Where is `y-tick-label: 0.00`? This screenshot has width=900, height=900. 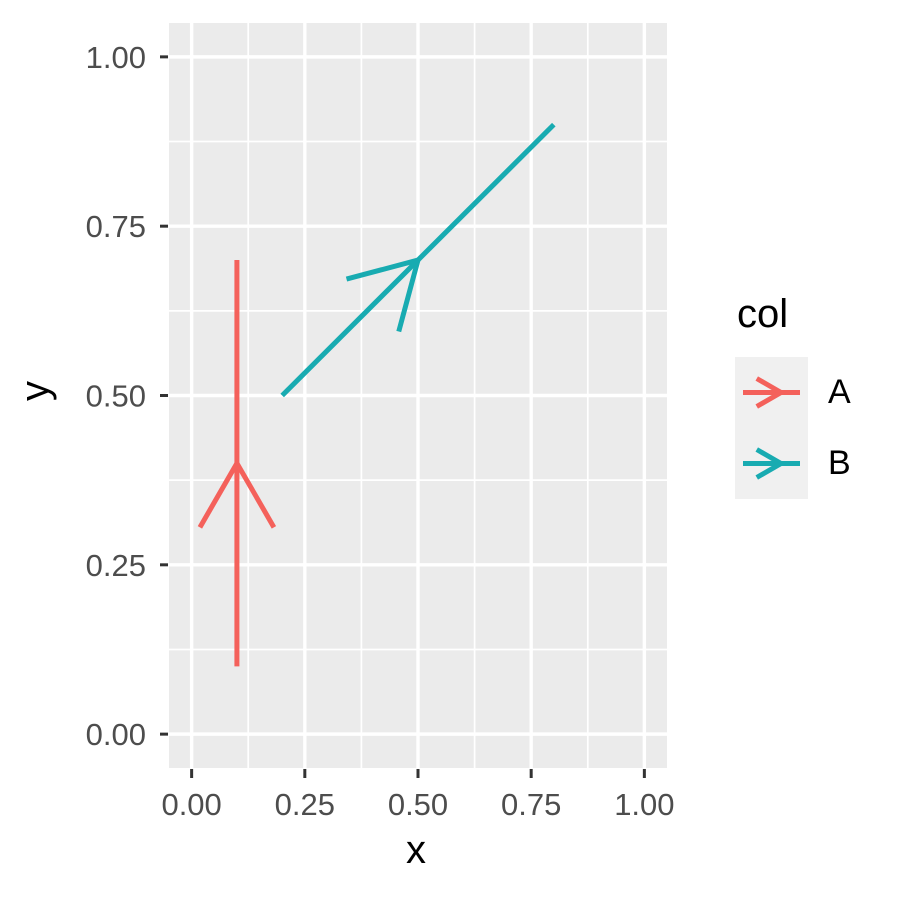
y-tick-label: 0.00 is located at coordinates (116, 734).